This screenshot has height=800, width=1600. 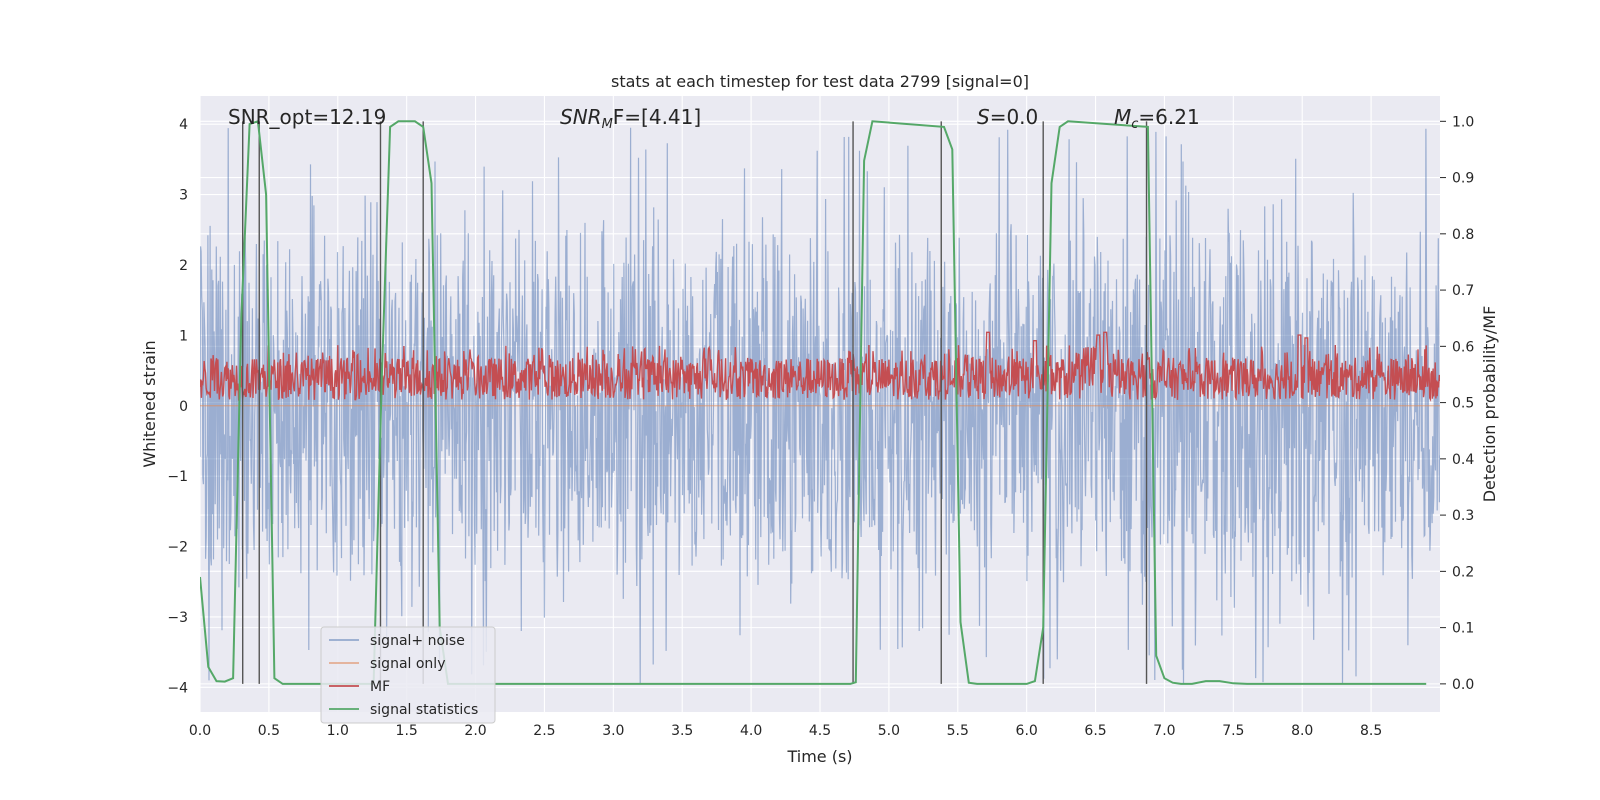 What do you see at coordinates (177, 618) in the screenshot?
I see `y-tick-label: −3` at bounding box center [177, 618].